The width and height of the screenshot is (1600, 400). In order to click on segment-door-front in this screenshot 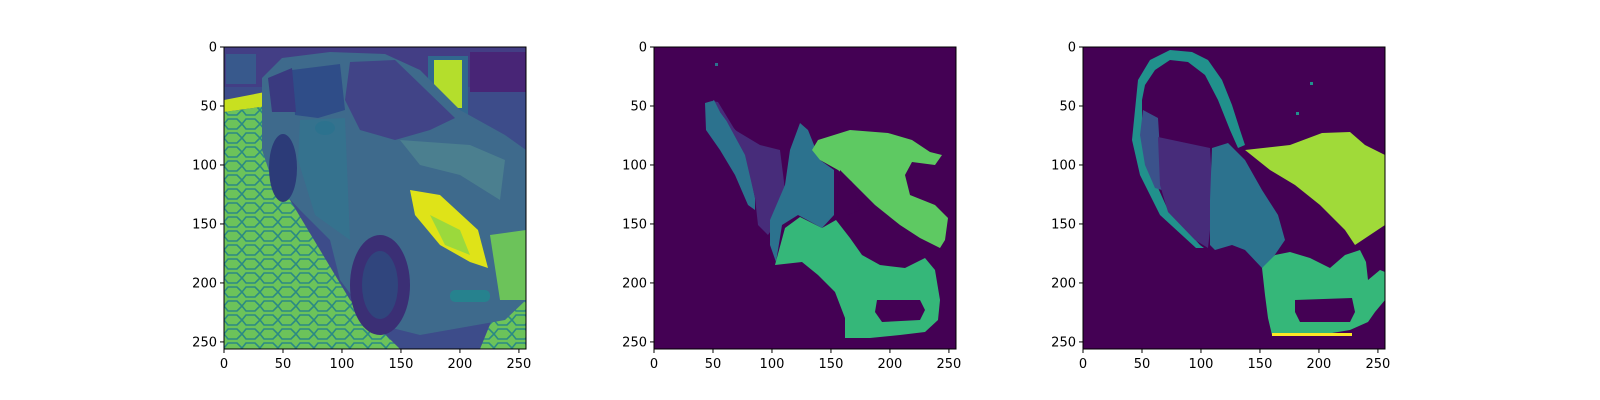, I will do `click(730, 155)`.